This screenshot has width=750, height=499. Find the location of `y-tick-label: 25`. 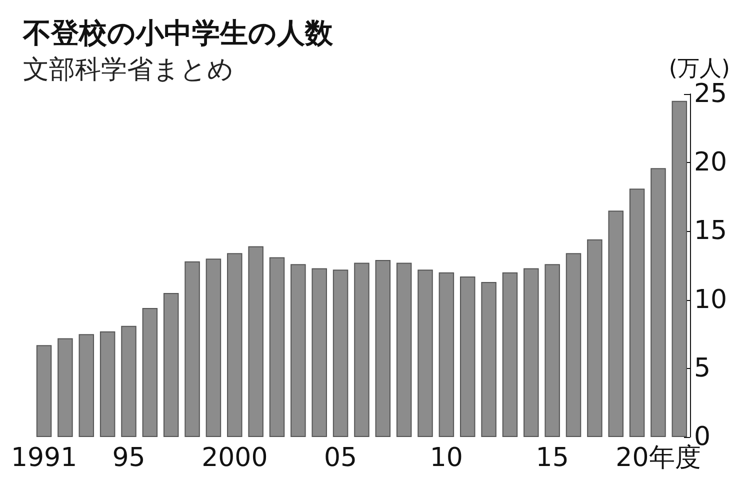

y-tick-label: 25 is located at coordinates (711, 94).